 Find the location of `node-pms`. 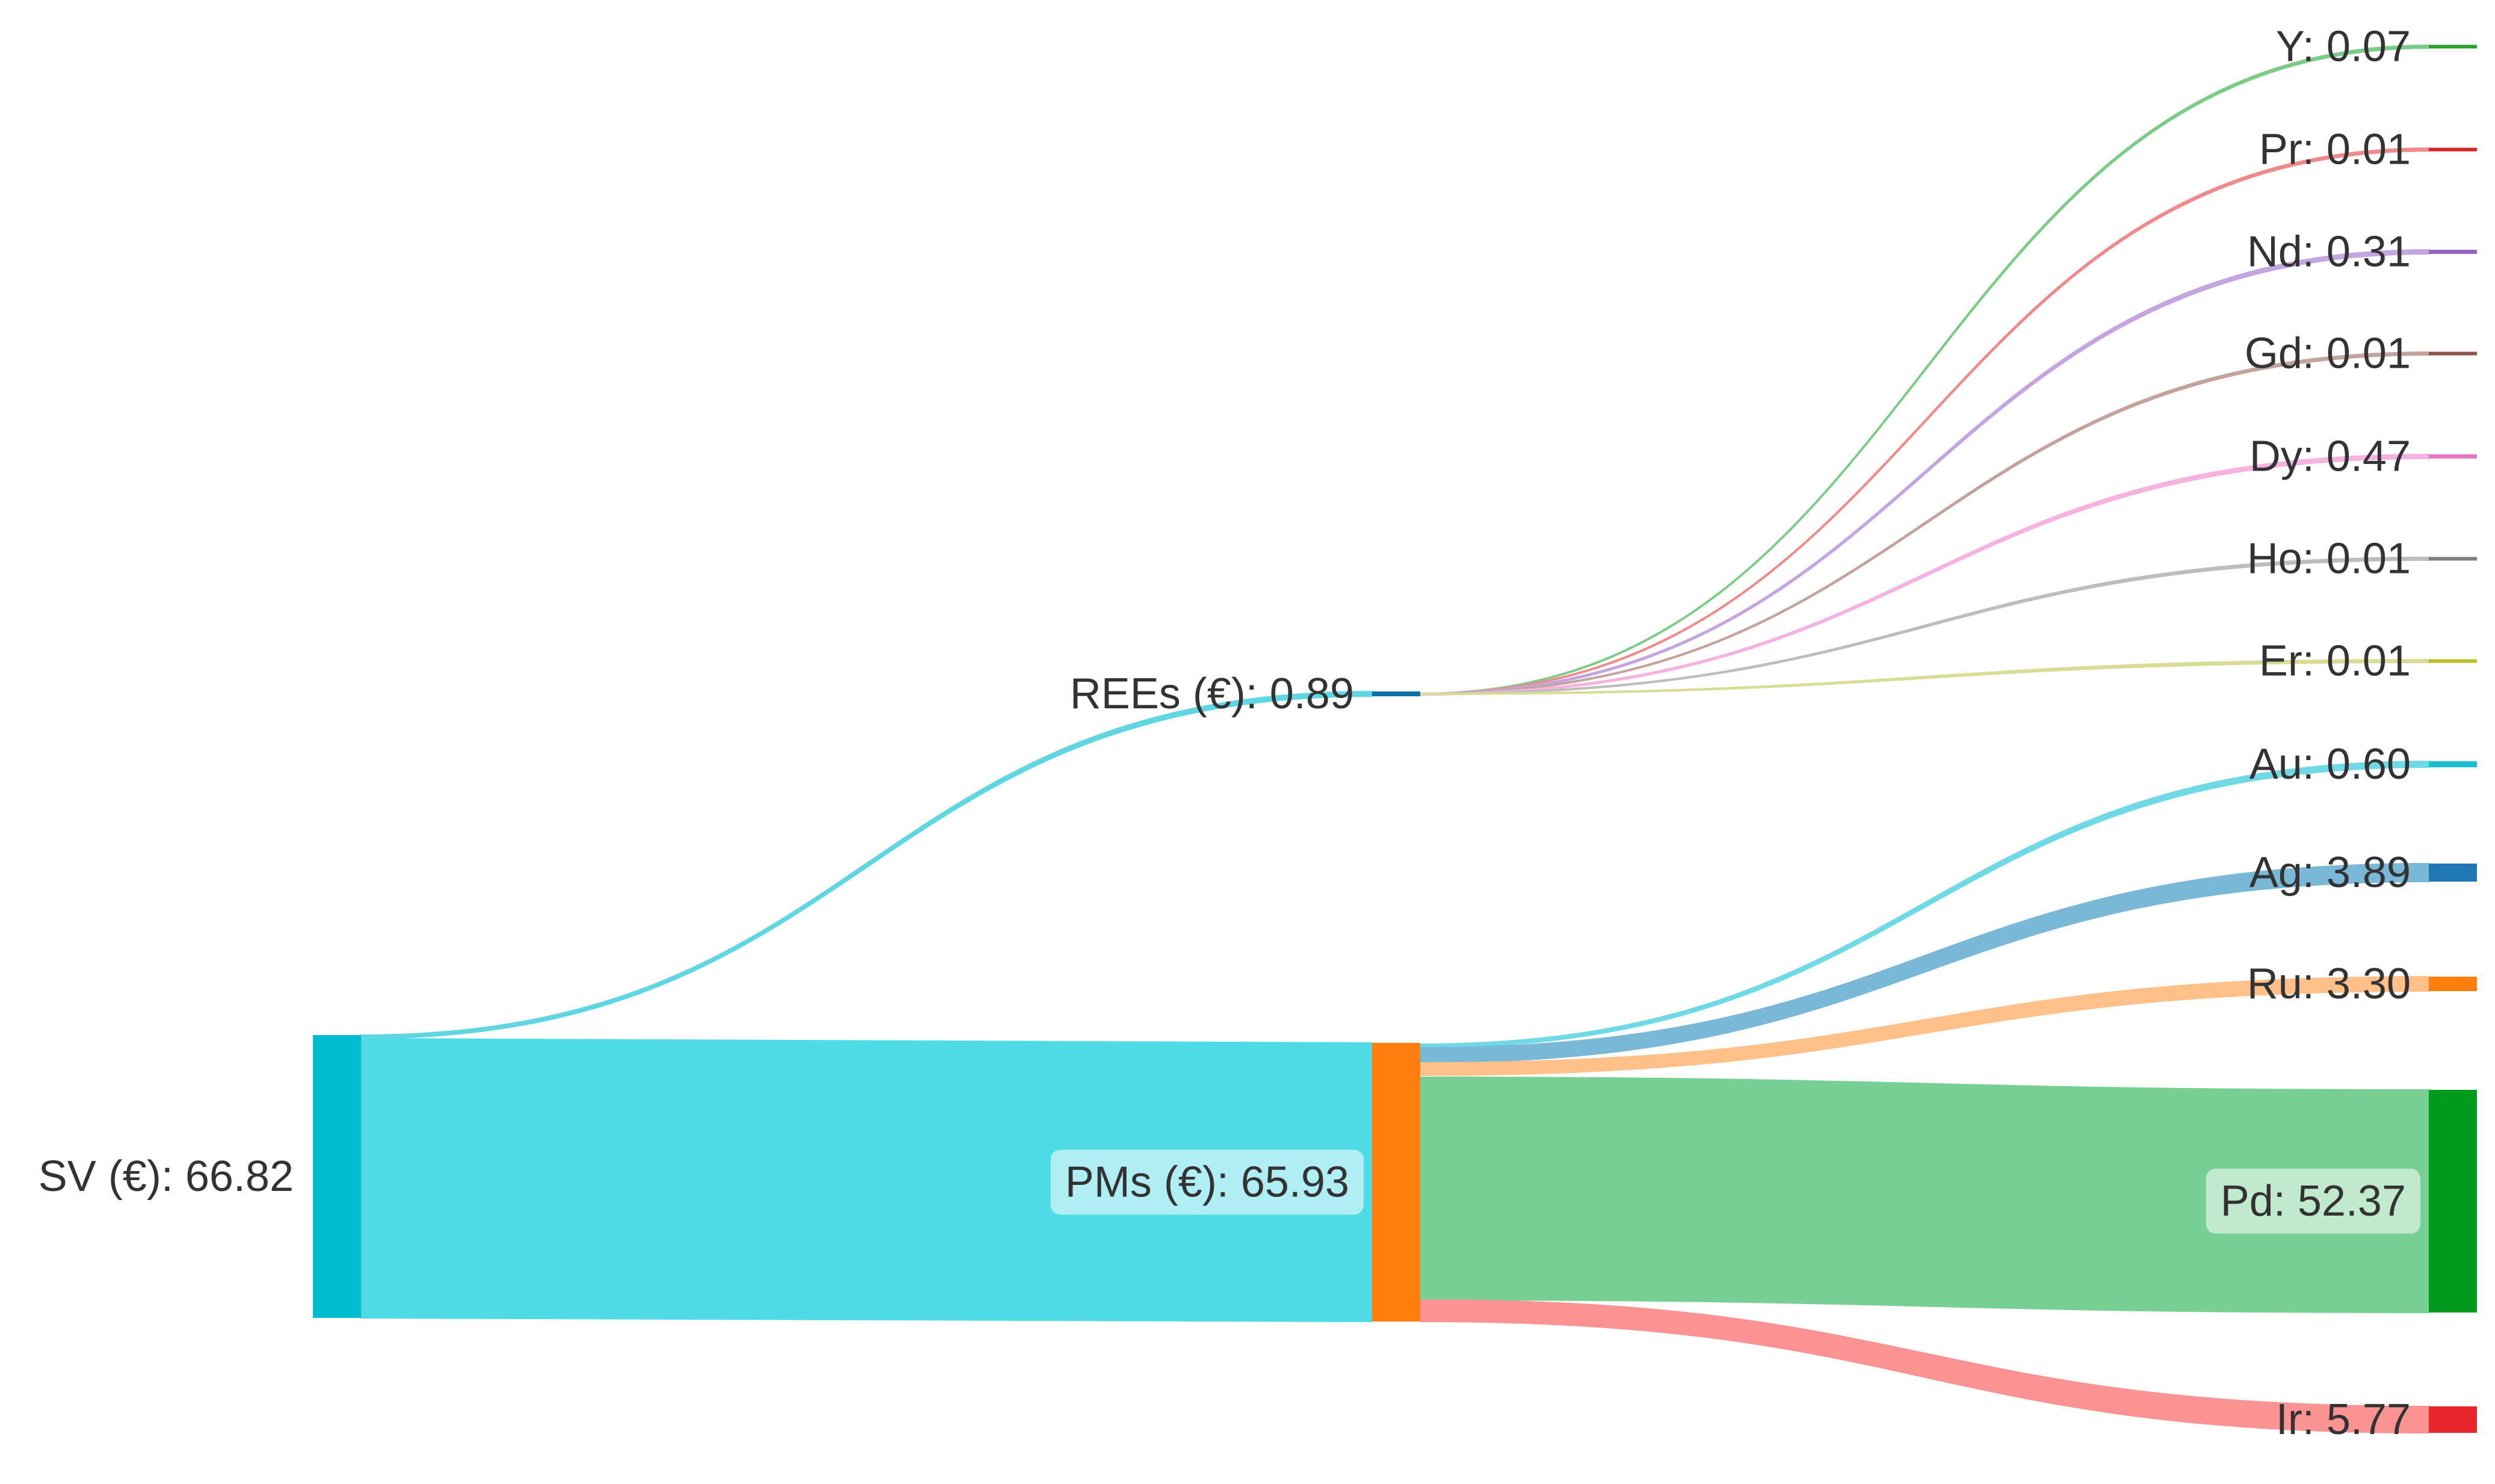

node-pms is located at coordinates (1396, 1182).